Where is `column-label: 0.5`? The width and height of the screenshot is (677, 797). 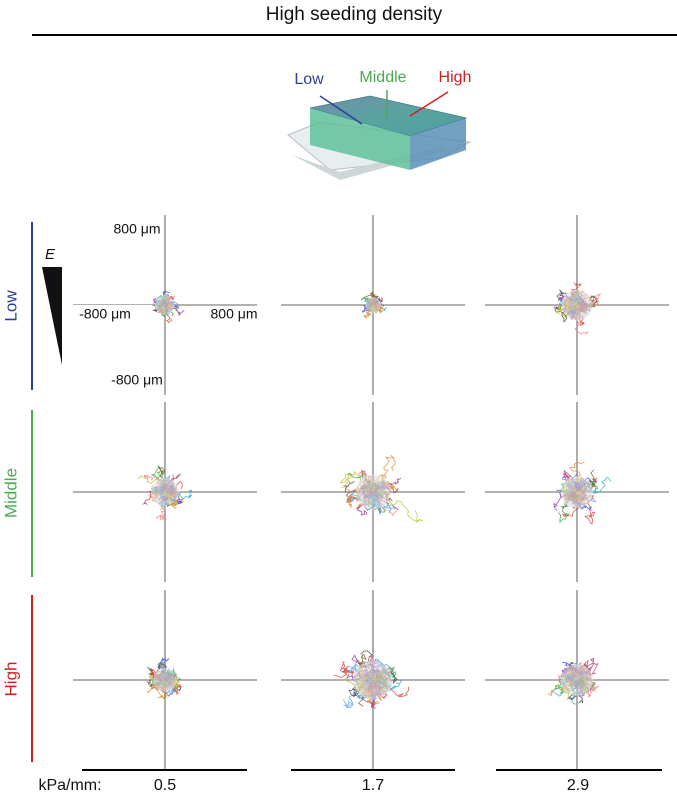 column-label: 0.5 is located at coordinates (165, 785).